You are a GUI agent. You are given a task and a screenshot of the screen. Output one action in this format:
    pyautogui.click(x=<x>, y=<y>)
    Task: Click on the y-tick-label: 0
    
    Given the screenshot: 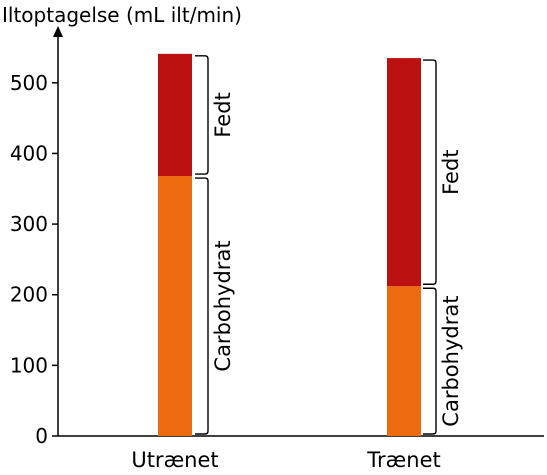 What is the action you would take?
    pyautogui.click(x=41, y=436)
    